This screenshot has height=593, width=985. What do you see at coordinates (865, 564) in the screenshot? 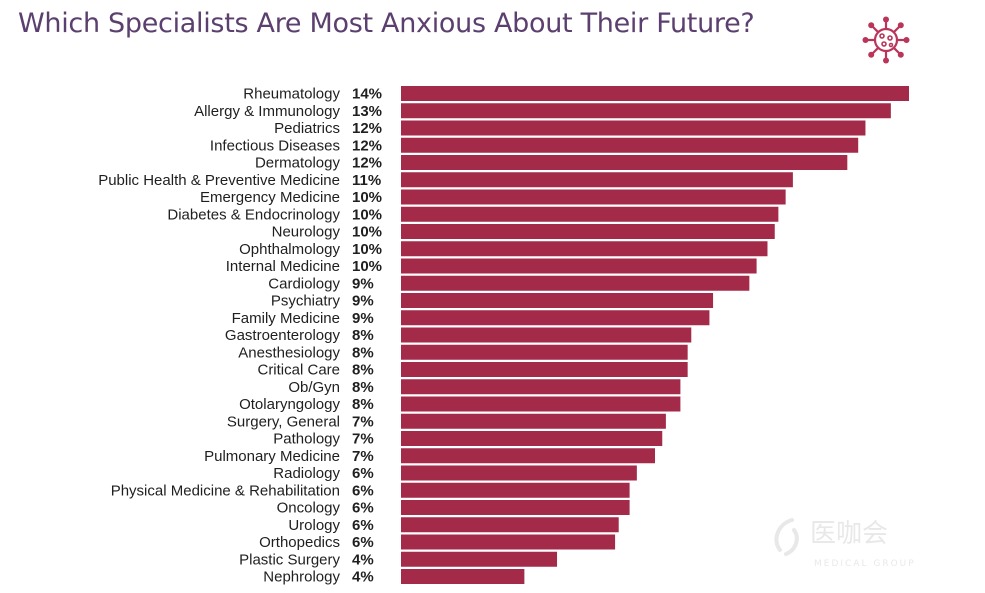
I see `watermark-subtext: MEDICAL GROUP` at bounding box center [865, 564].